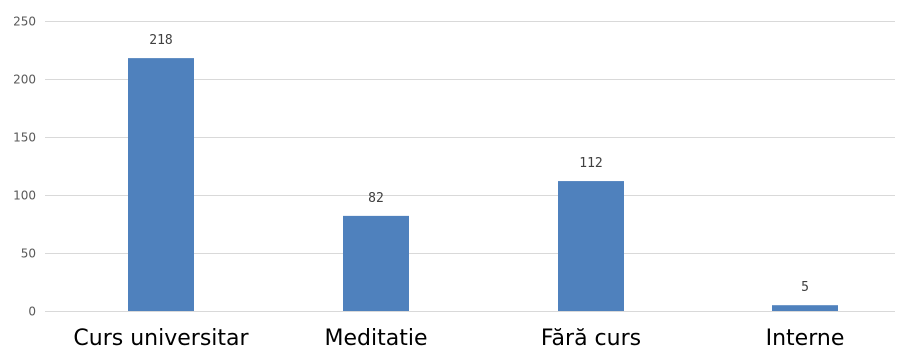 The height and width of the screenshot is (348, 907). Describe the element at coordinates (376, 198) in the screenshot. I see `data-label: 82` at that location.